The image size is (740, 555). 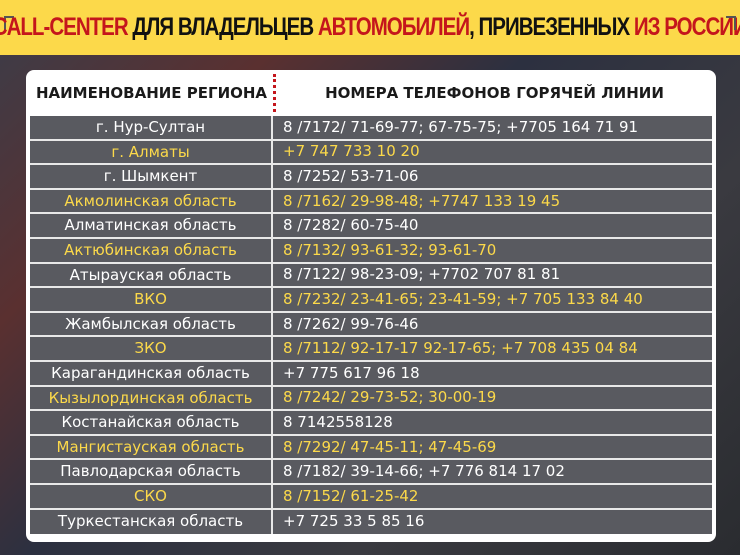 I want to click on region-cell: г. Алматы, so click(x=151, y=152).